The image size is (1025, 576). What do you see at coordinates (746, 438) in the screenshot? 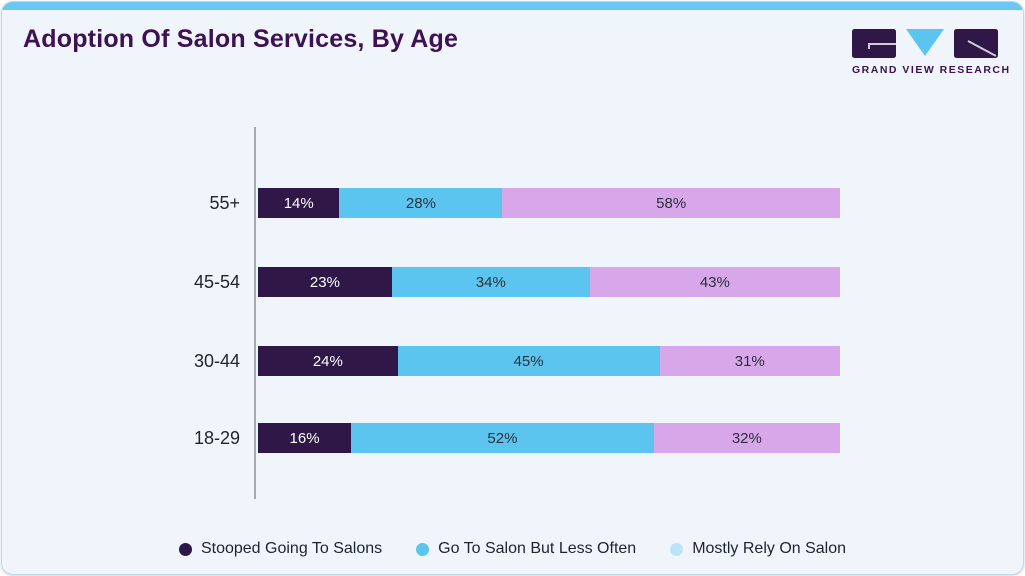
I see `bar-segment: 32%` at bounding box center [746, 438].